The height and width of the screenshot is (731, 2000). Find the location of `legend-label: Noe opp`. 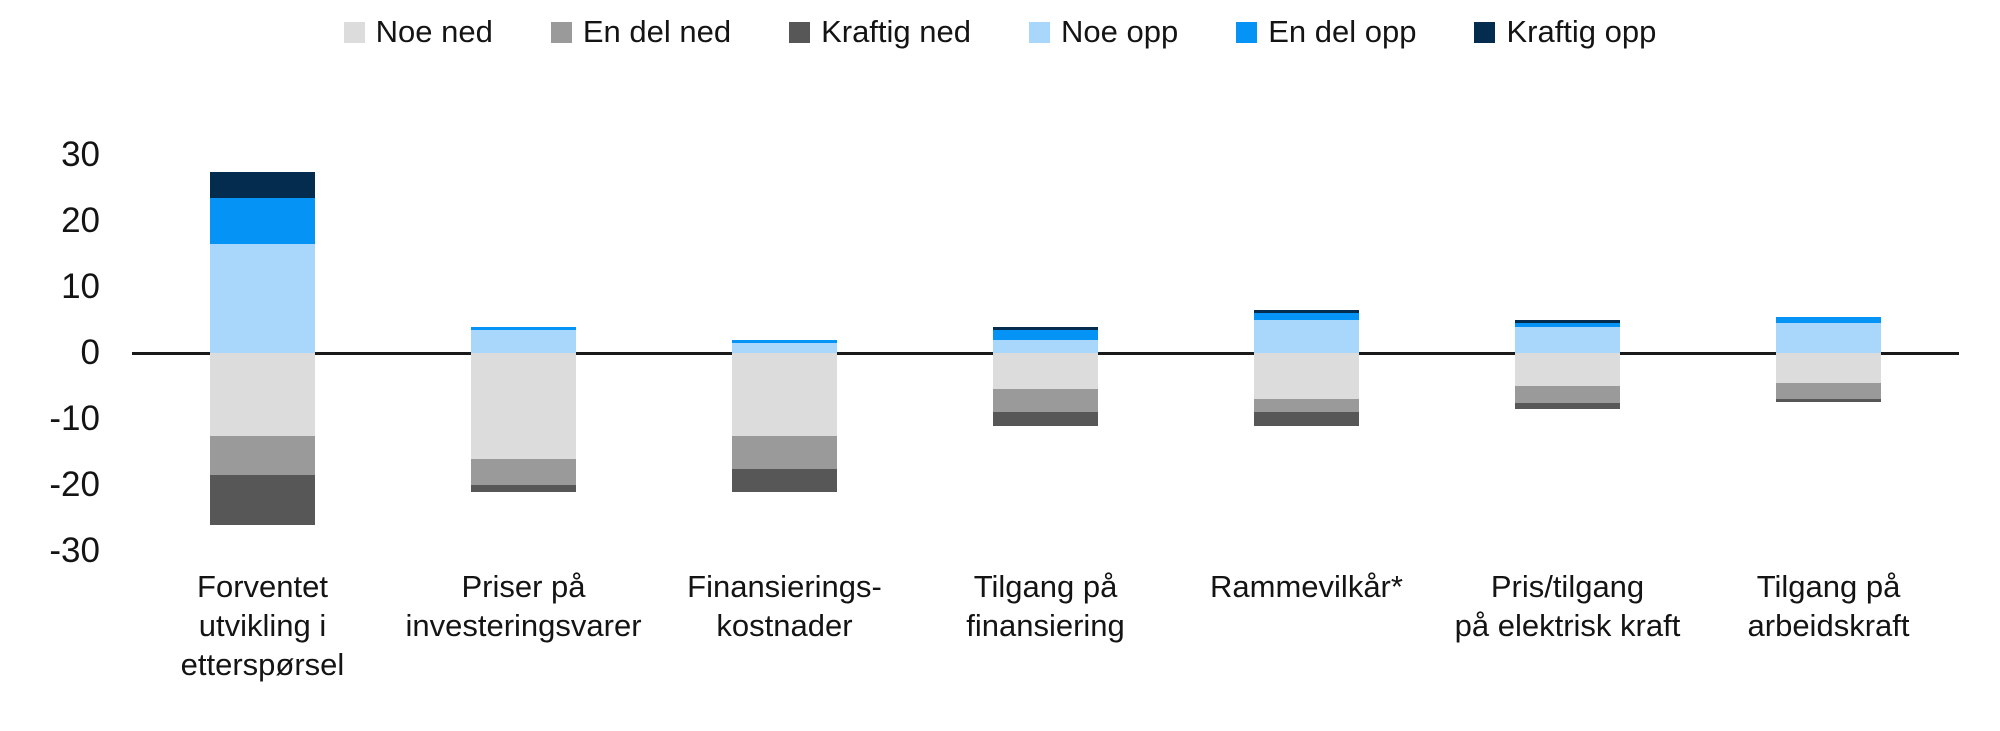

legend-label: Noe opp is located at coordinates (1120, 31).